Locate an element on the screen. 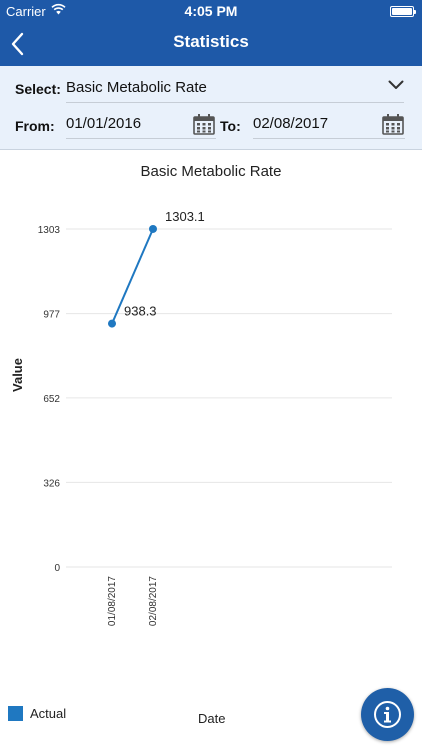 This screenshot has width=422, height=750. data-label: 1303.1 is located at coordinates (185, 216).